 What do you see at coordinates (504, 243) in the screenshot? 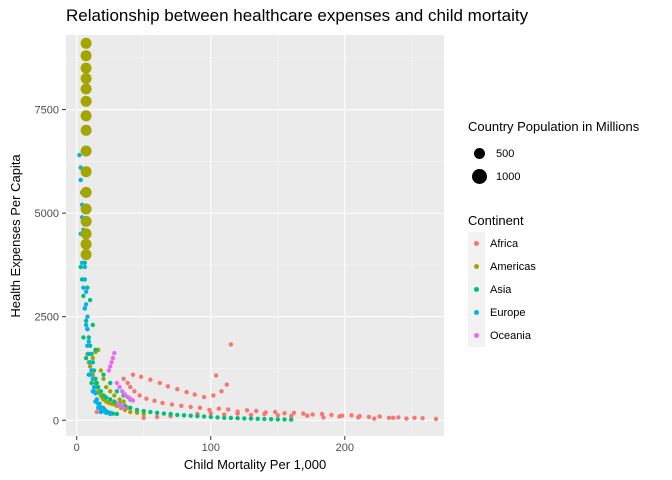
I see `color-legend-label: Africa` at bounding box center [504, 243].